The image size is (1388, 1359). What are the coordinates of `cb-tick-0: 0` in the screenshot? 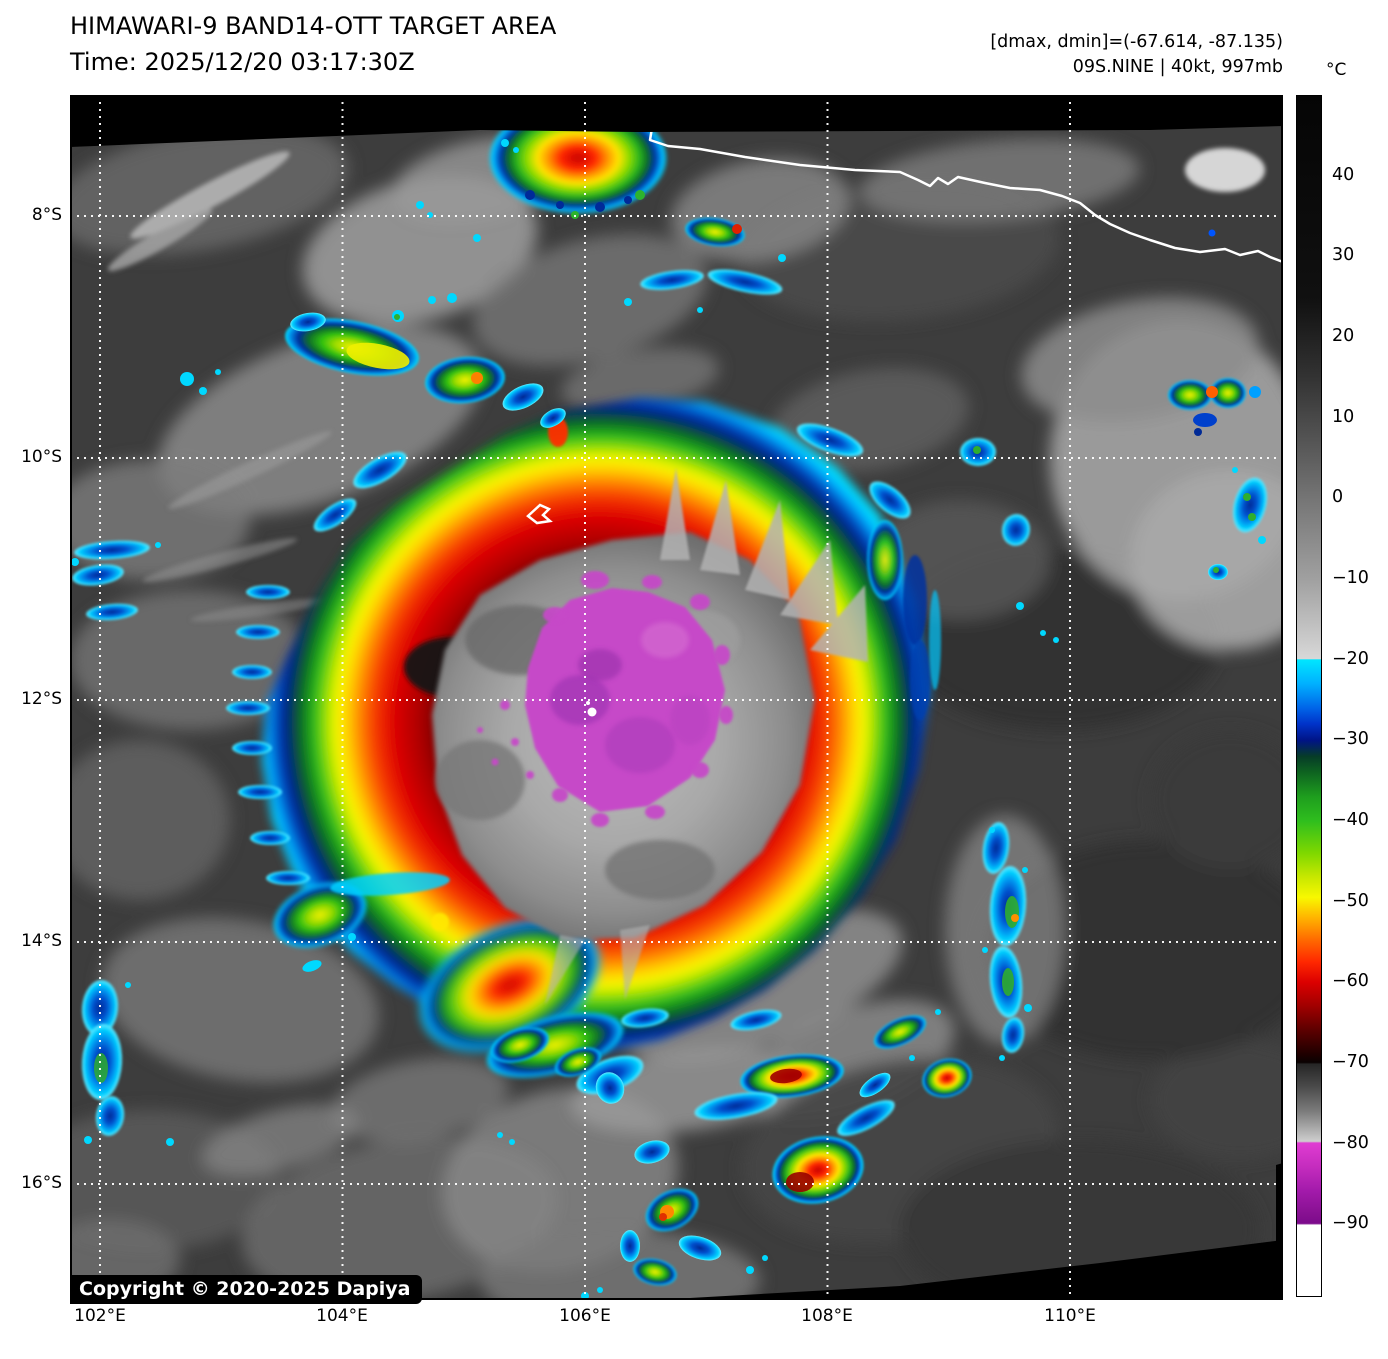 It's located at (1338, 497).